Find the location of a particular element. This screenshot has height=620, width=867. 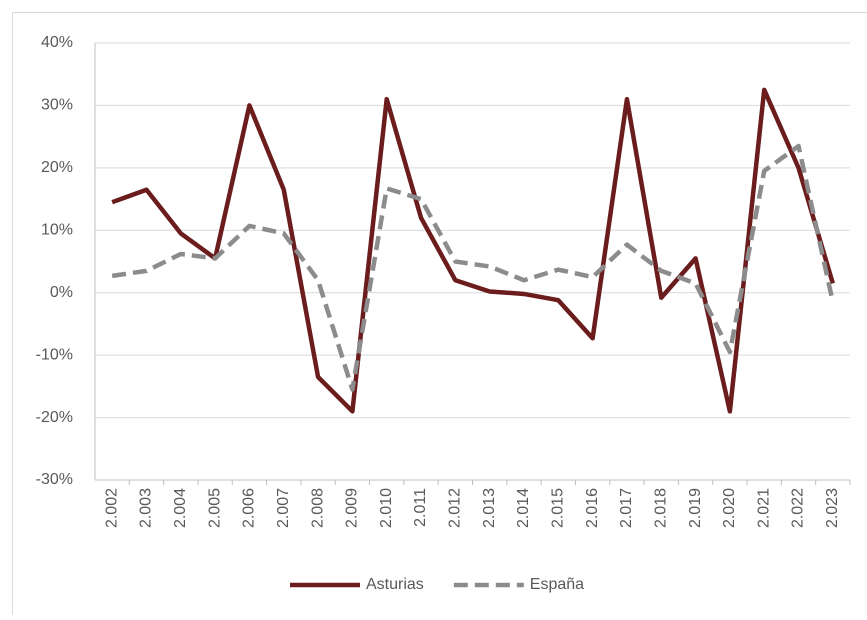

x-tick-label: 2.005 is located at coordinates (214, 508).